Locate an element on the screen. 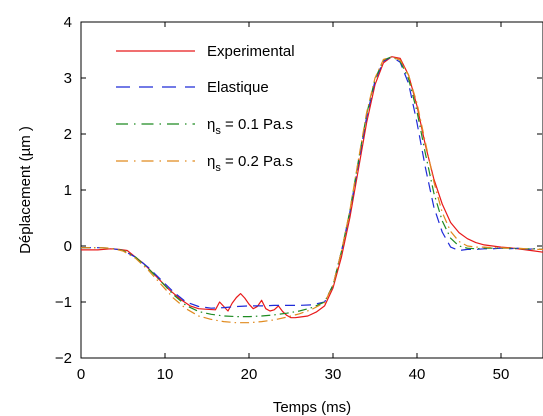 The width and height of the screenshot is (543, 416). y-axis-label: Déplacement (µm ) is located at coordinates (25, 190).